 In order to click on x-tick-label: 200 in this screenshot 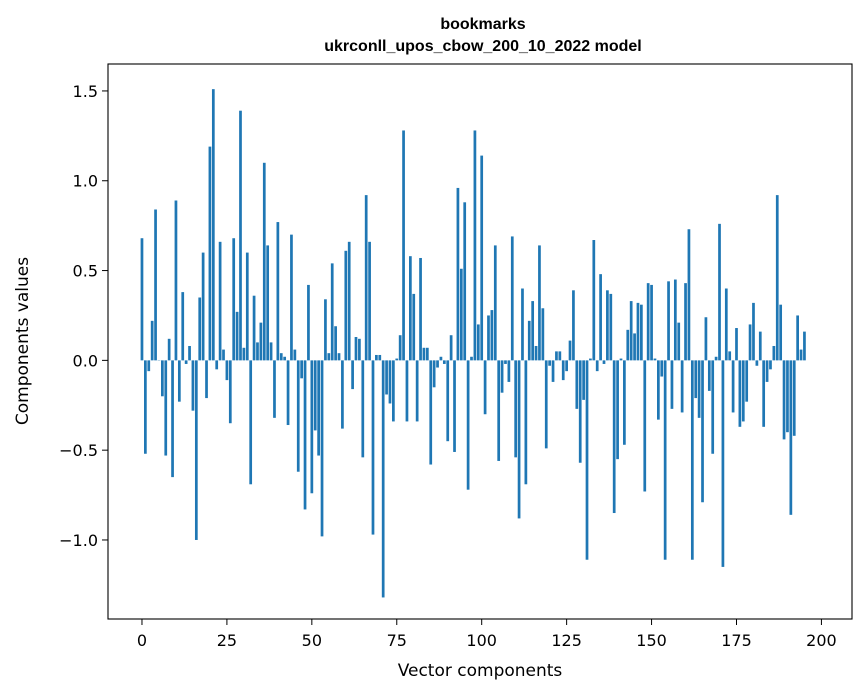, I will do `click(821, 640)`.